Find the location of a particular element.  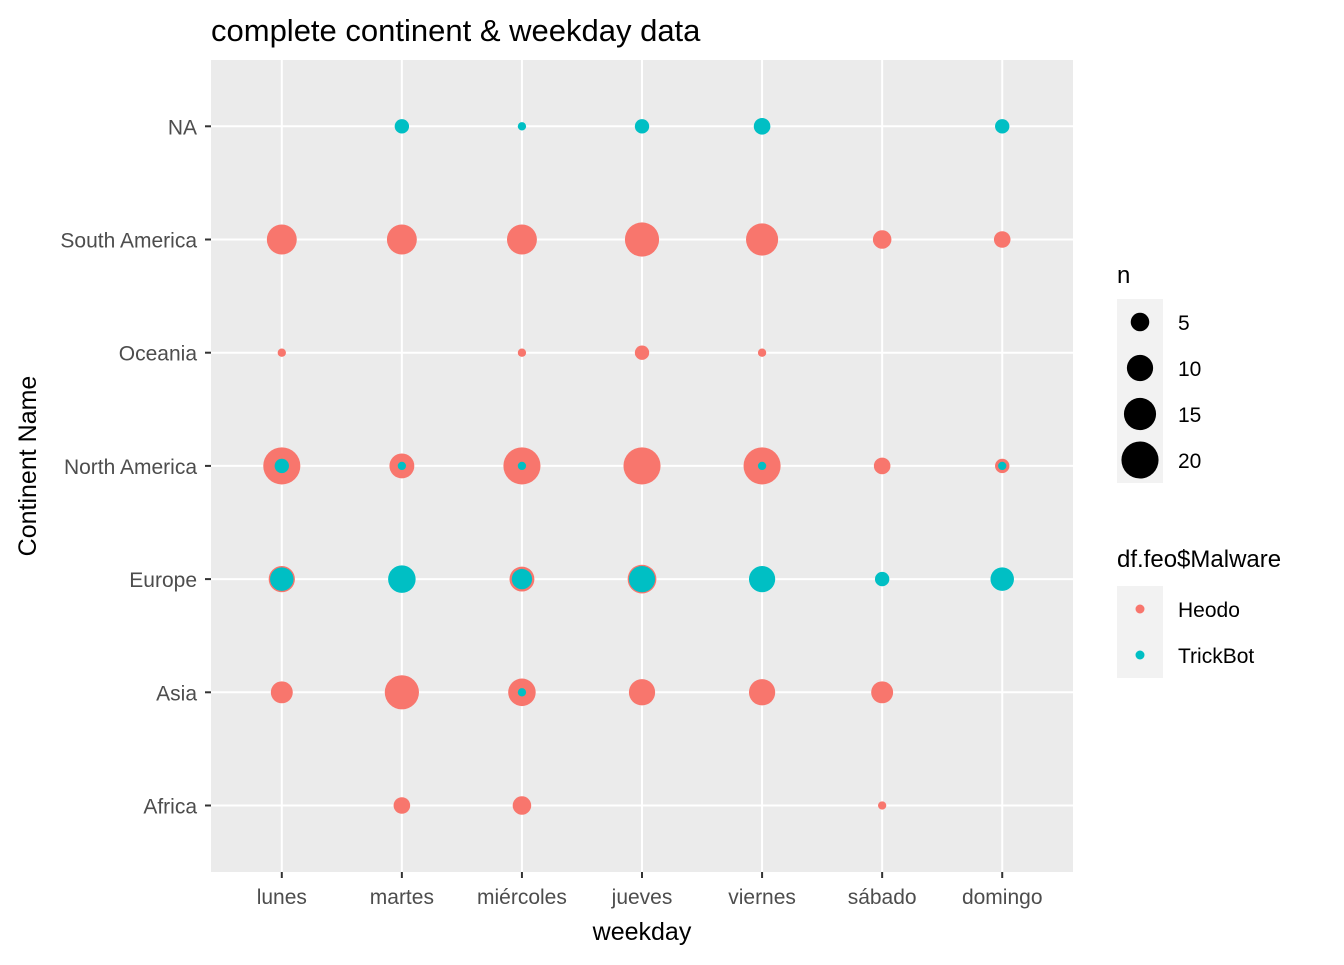

point-heodo-jueves-oceania is located at coordinates (642, 352).